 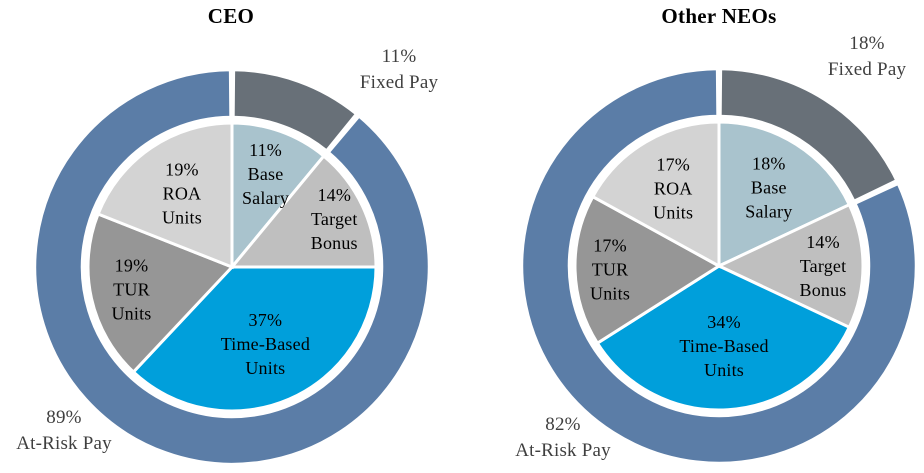 I want to click on slice-label-base-salary-line-0: 11%, so click(x=265, y=150).